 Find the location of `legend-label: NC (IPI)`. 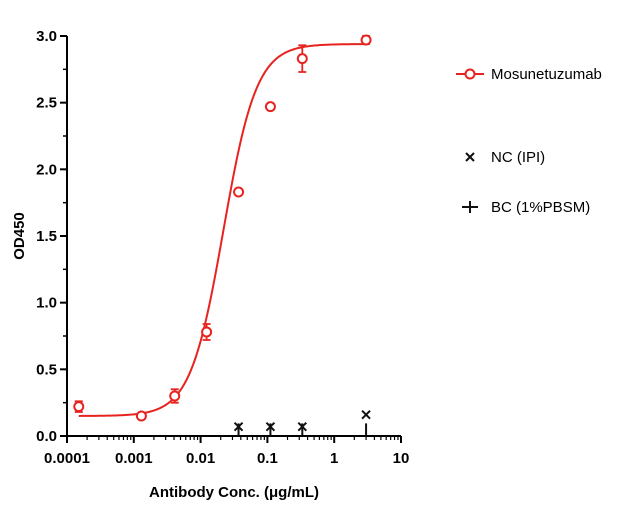

legend-label: NC (IPI) is located at coordinates (518, 157).